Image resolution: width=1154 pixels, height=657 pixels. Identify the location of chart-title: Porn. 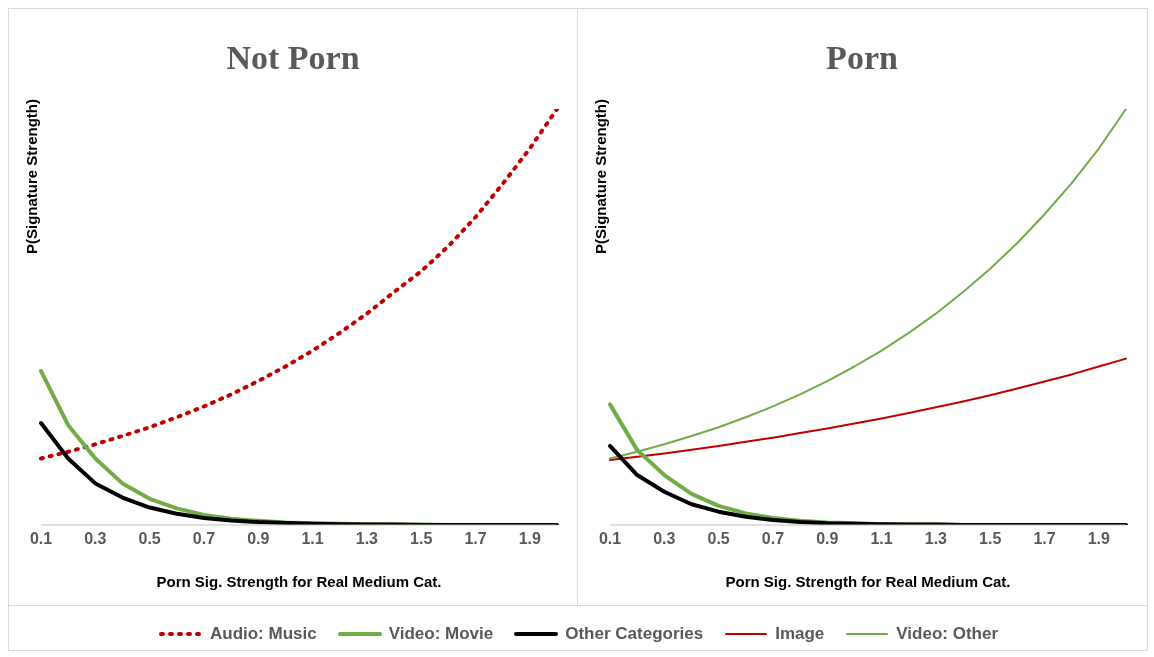
(862, 57).